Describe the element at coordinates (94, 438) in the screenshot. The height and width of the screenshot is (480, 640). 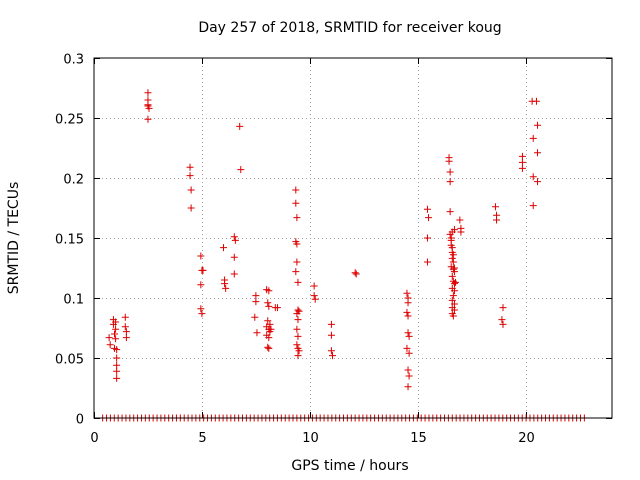
I see `x-tick-label: 0` at that location.